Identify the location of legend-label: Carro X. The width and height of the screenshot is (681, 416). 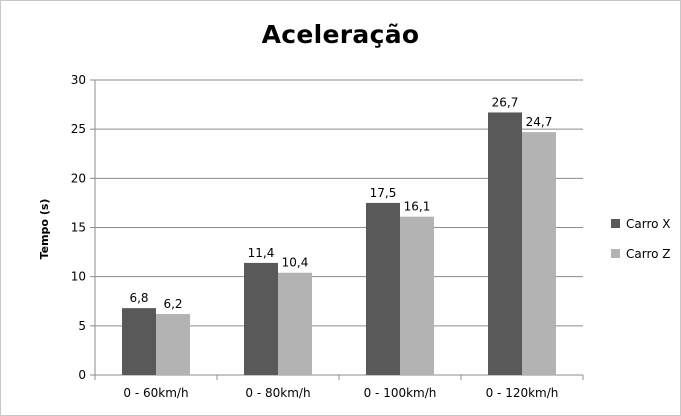
(648, 224).